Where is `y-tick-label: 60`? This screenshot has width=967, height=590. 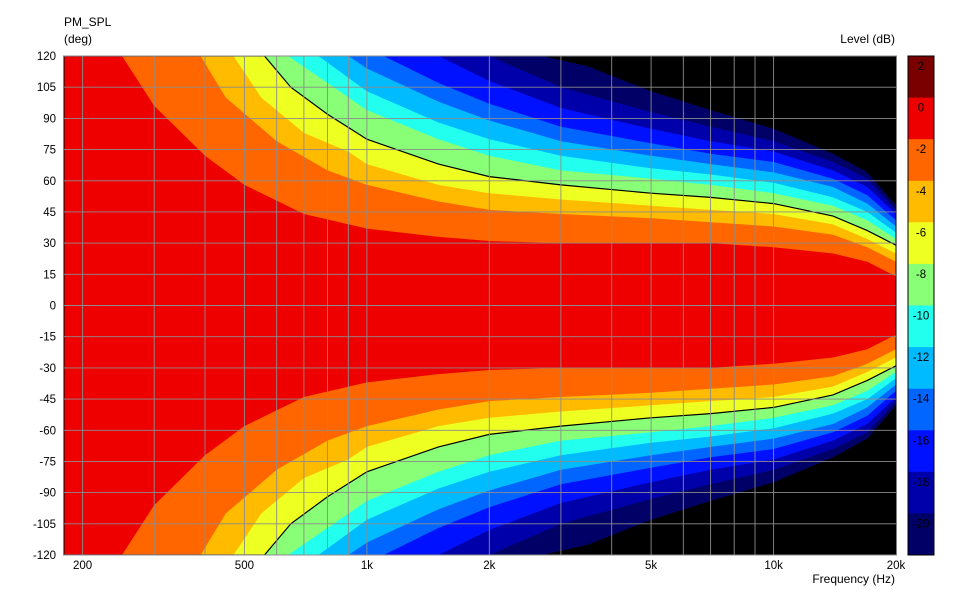 y-tick-label: 60 is located at coordinates (49, 182).